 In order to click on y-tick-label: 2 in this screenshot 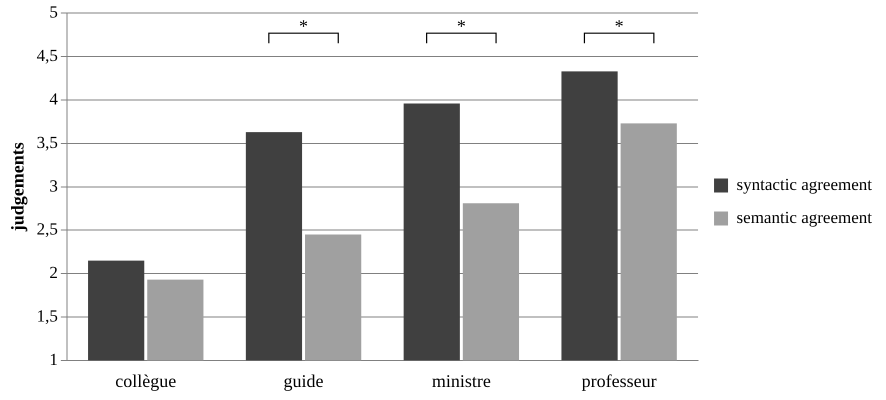, I will do `click(53, 272)`.